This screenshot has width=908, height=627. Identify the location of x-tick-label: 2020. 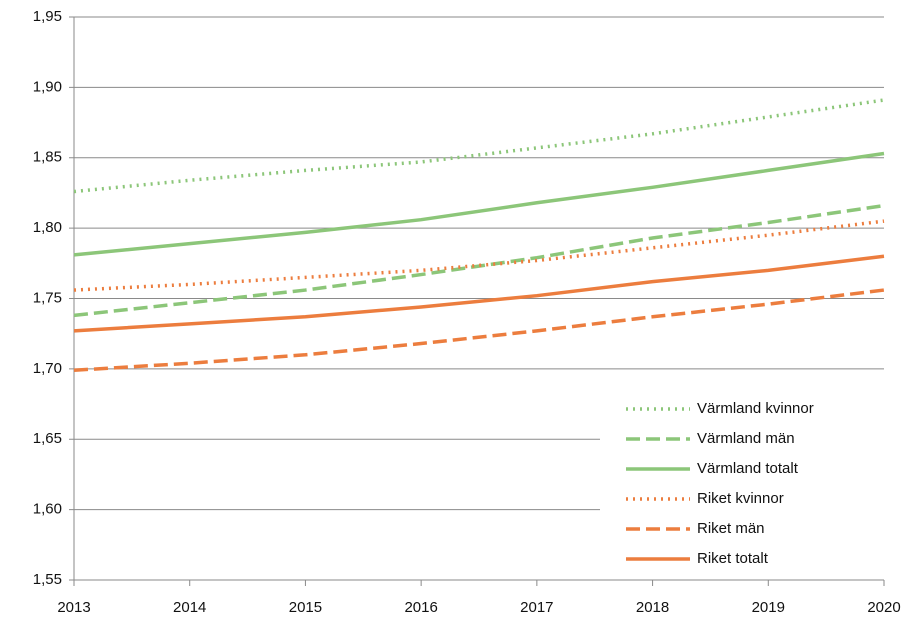
(883, 607).